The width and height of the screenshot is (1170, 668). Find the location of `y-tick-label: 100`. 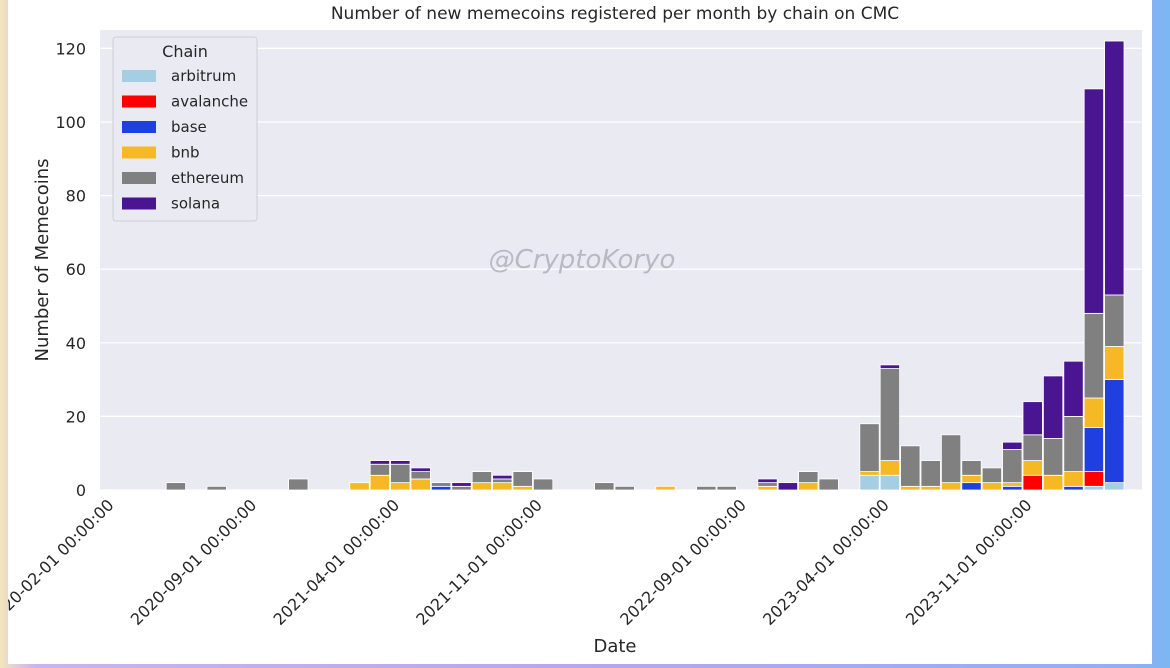

y-tick-label: 100 is located at coordinates (70, 122).